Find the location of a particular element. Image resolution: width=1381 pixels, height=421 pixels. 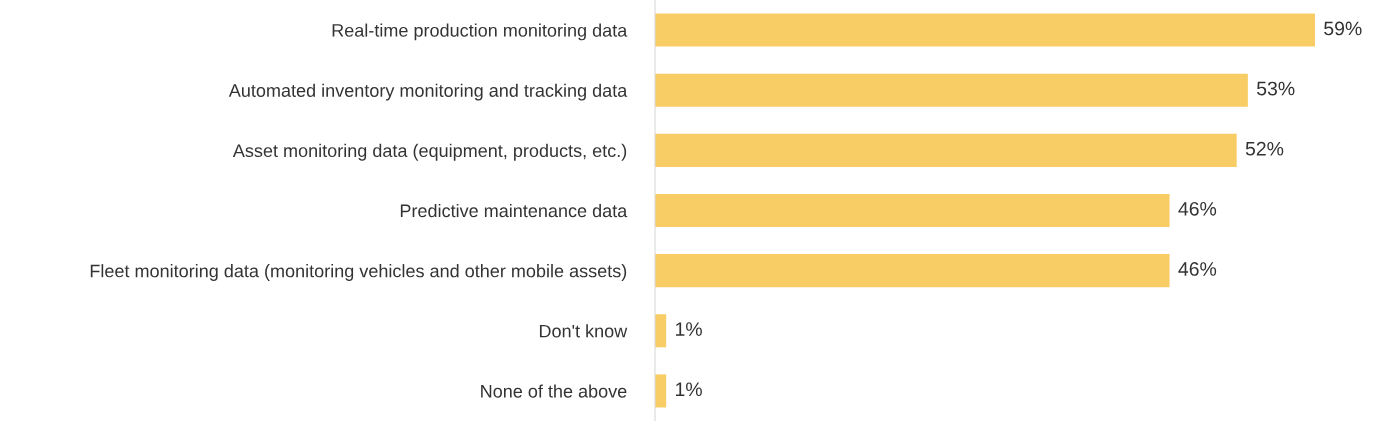

data-label: 53% is located at coordinates (1275, 88).